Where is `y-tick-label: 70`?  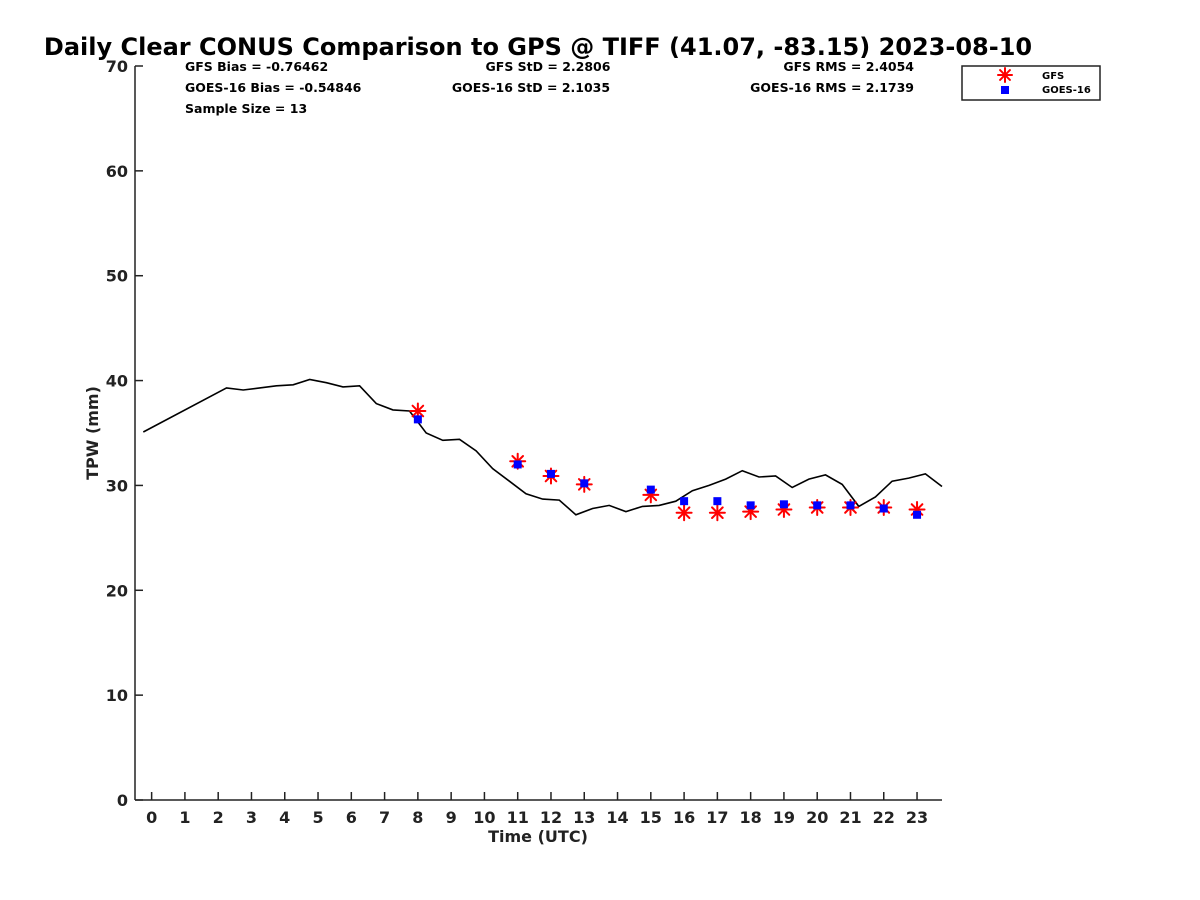
y-tick-label: 70 is located at coordinates (117, 66).